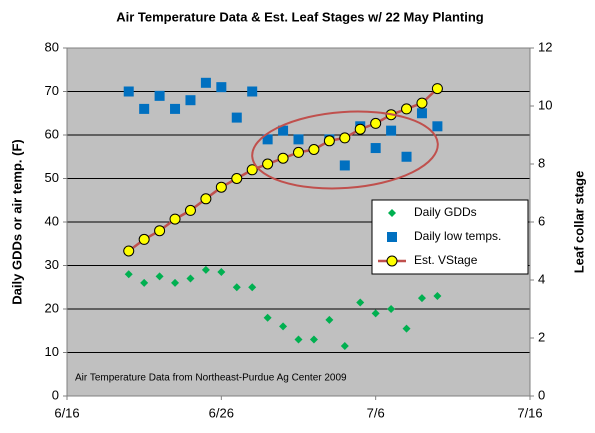  What do you see at coordinates (66, 412) in the screenshot?
I see `x-tick-label: 6/16` at bounding box center [66, 412].